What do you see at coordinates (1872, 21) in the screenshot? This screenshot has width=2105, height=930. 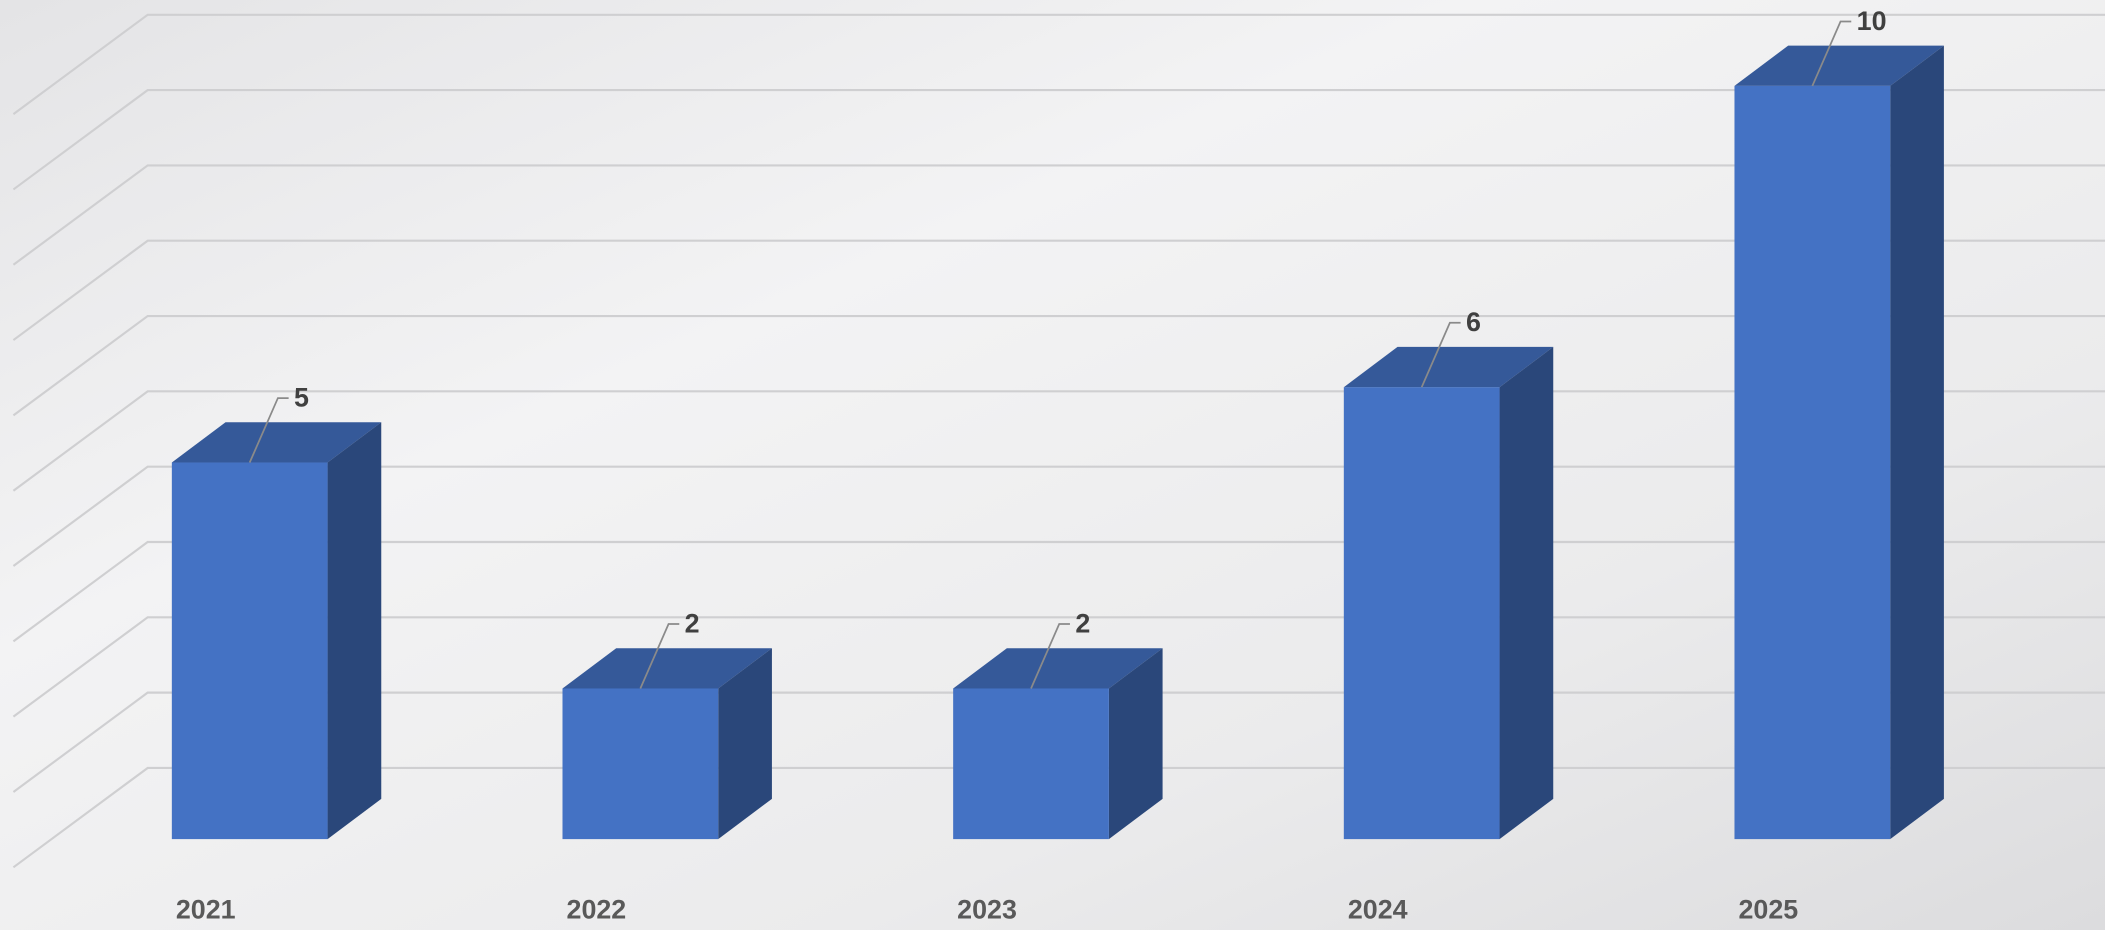 I see `value-label: 10` at bounding box center [1872, 21].